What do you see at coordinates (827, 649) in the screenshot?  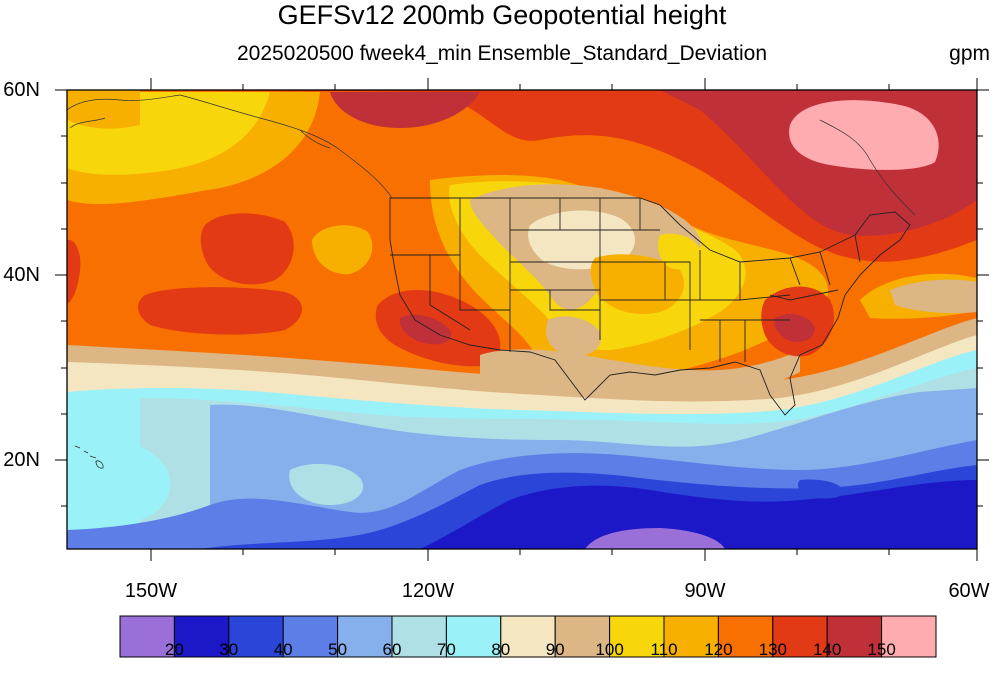 I see `legend-level-label: 140` at bounding box center [827, 649].